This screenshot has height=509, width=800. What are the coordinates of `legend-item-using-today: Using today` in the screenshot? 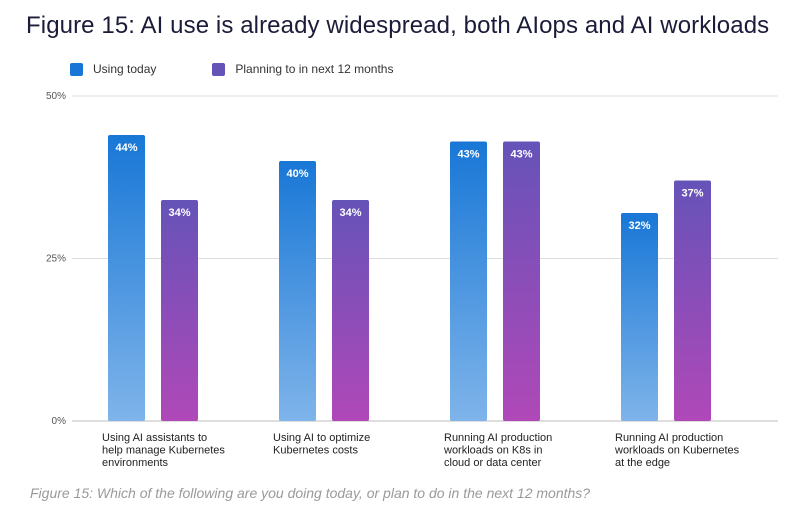 It's located at (113, 69).